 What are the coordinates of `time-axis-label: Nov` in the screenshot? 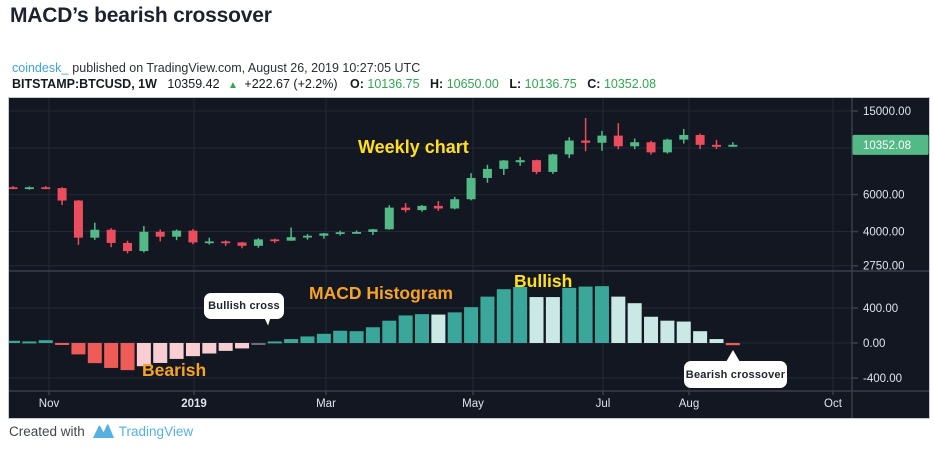 It's located at (49, 404).